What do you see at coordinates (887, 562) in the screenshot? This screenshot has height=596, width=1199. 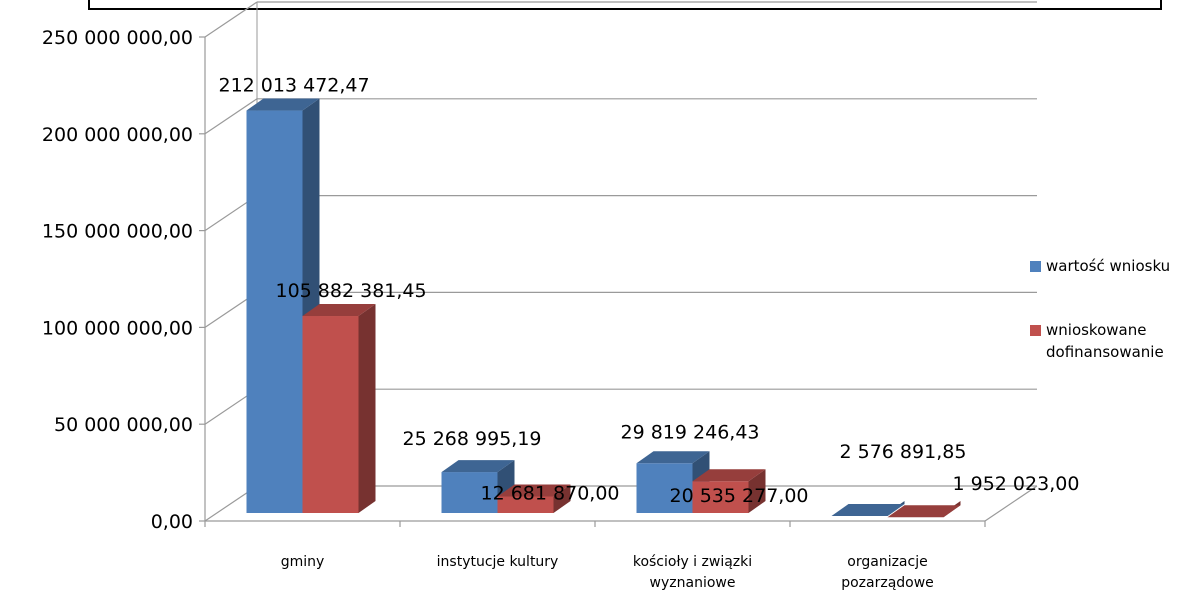 I see `x-tick-label-line: organizacje` at bounding box center [887, 562].